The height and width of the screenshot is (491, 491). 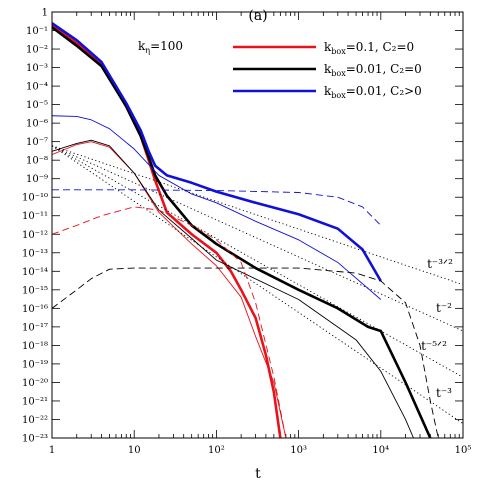 I want to click on y-tick-label: 10⁻⁶, so click(x=37, y=124).